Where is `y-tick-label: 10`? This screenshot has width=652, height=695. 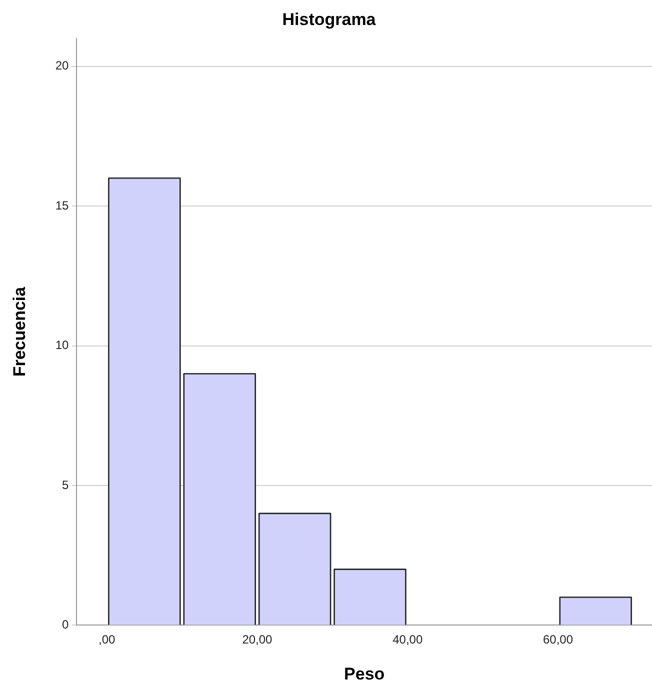
y-tick-label: 10 is located at coordinates (62, 345).